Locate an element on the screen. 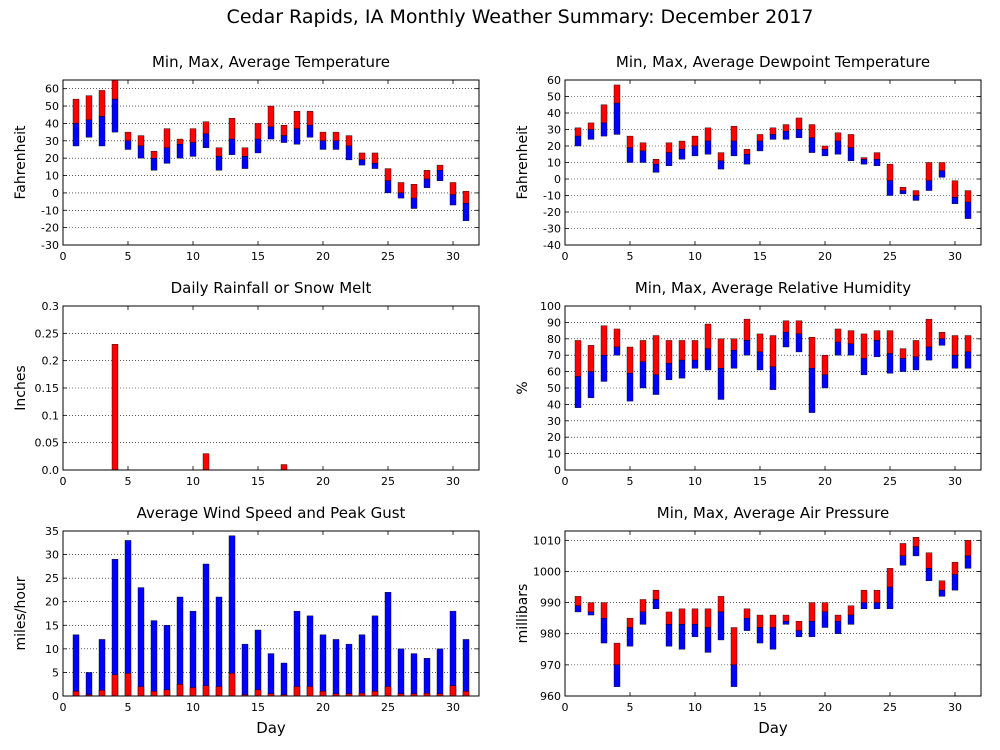  y-tick-label: 10 is located at coordinates (554, 163).